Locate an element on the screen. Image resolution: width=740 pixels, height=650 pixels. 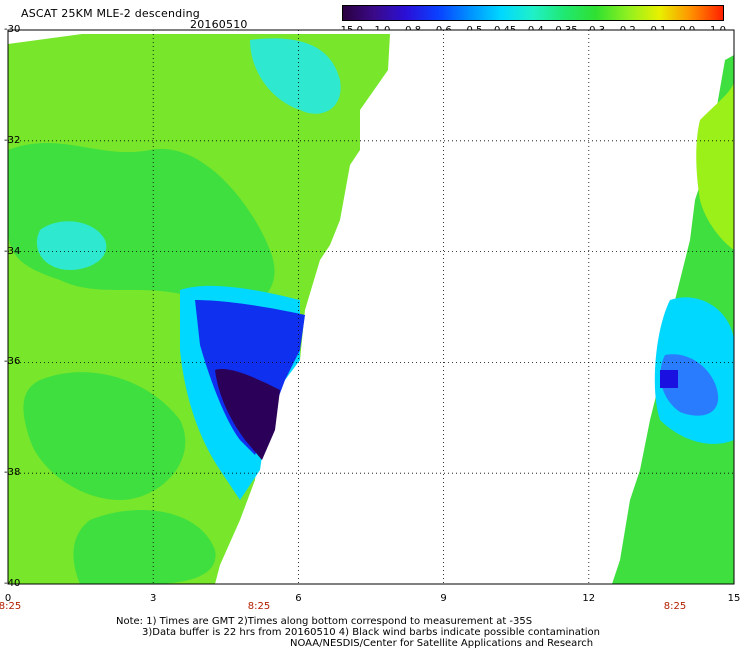
longitude-label: 15 is located at coordinates (733, 598).